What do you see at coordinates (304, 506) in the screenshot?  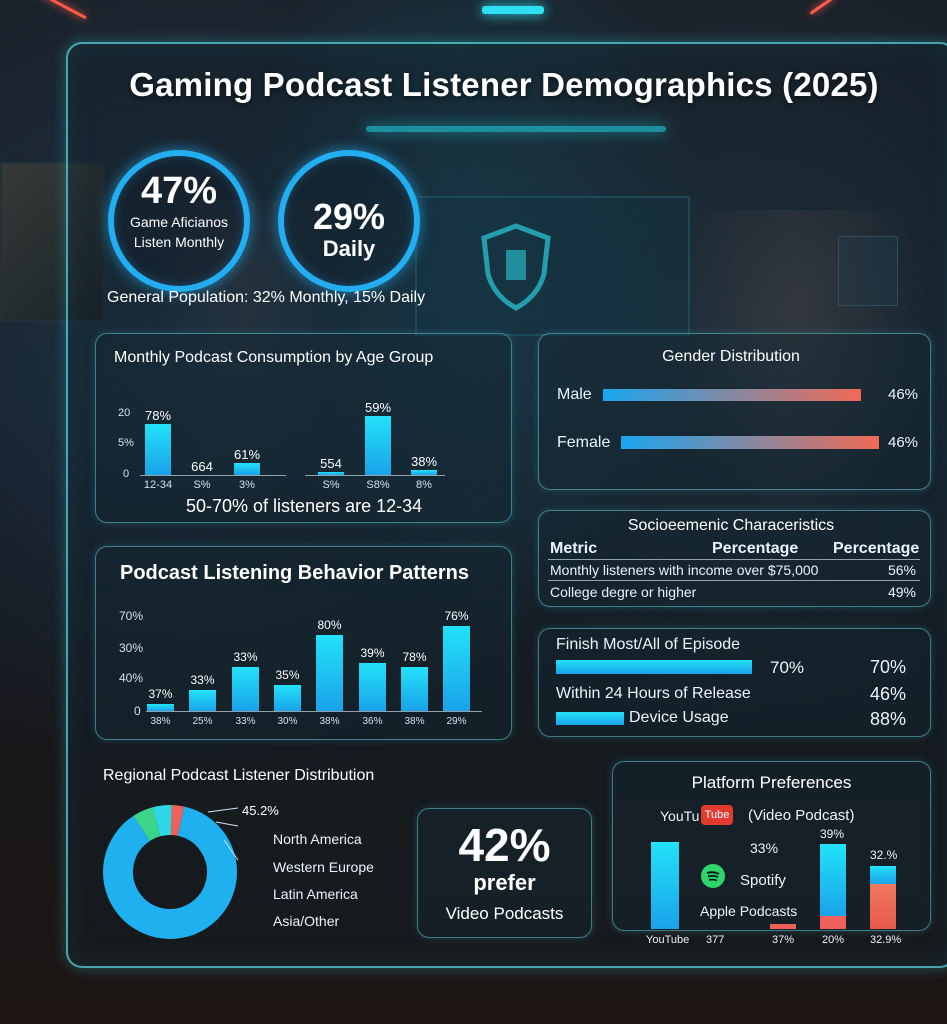 I see `age-footnote: 50-70% of listeners are 12-34` at bounding box center [304, 506].